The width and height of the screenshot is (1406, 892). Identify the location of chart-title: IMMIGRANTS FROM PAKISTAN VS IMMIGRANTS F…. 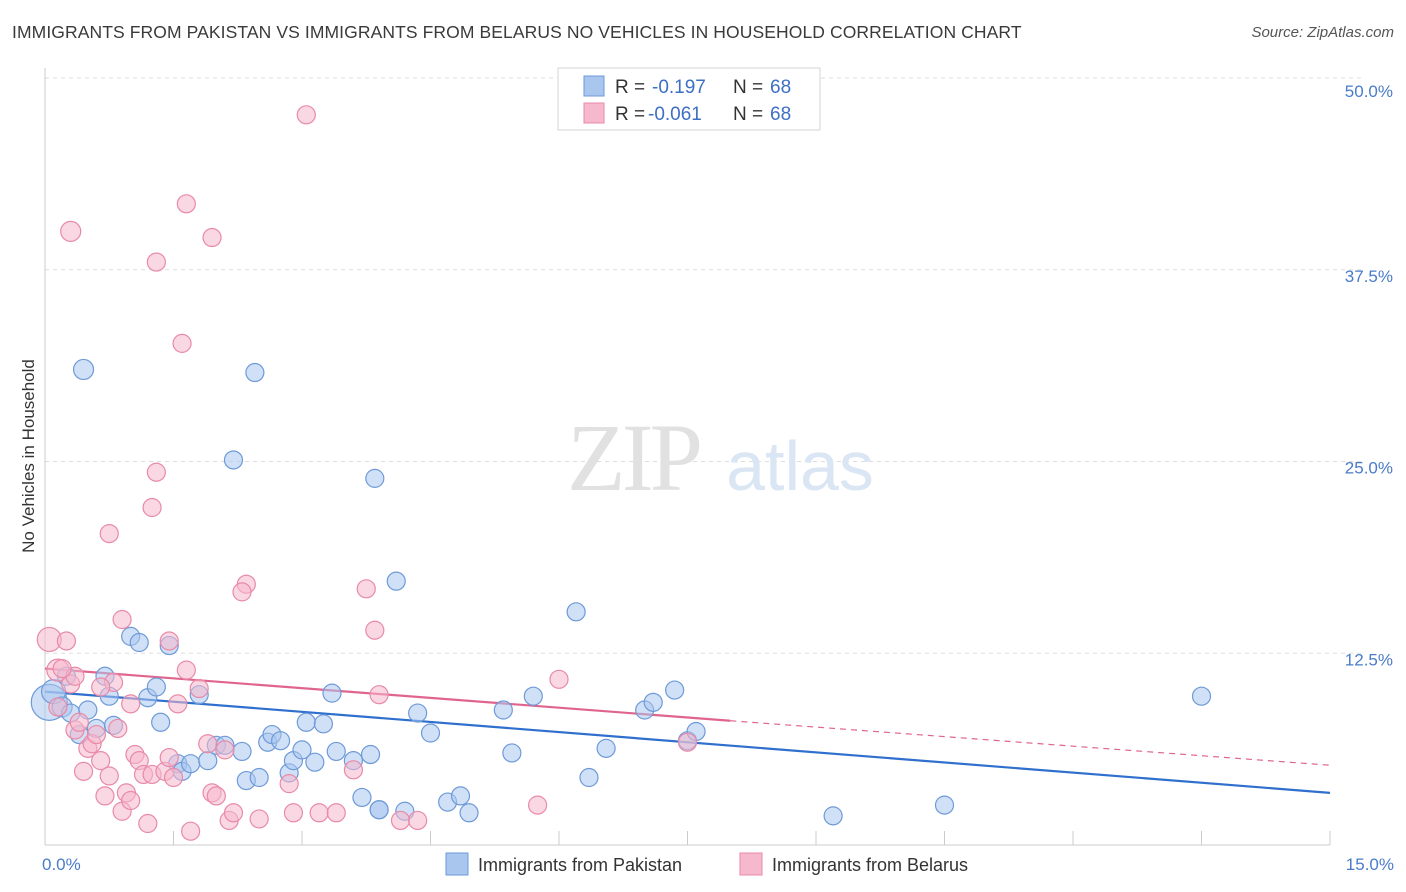
(517, 32).